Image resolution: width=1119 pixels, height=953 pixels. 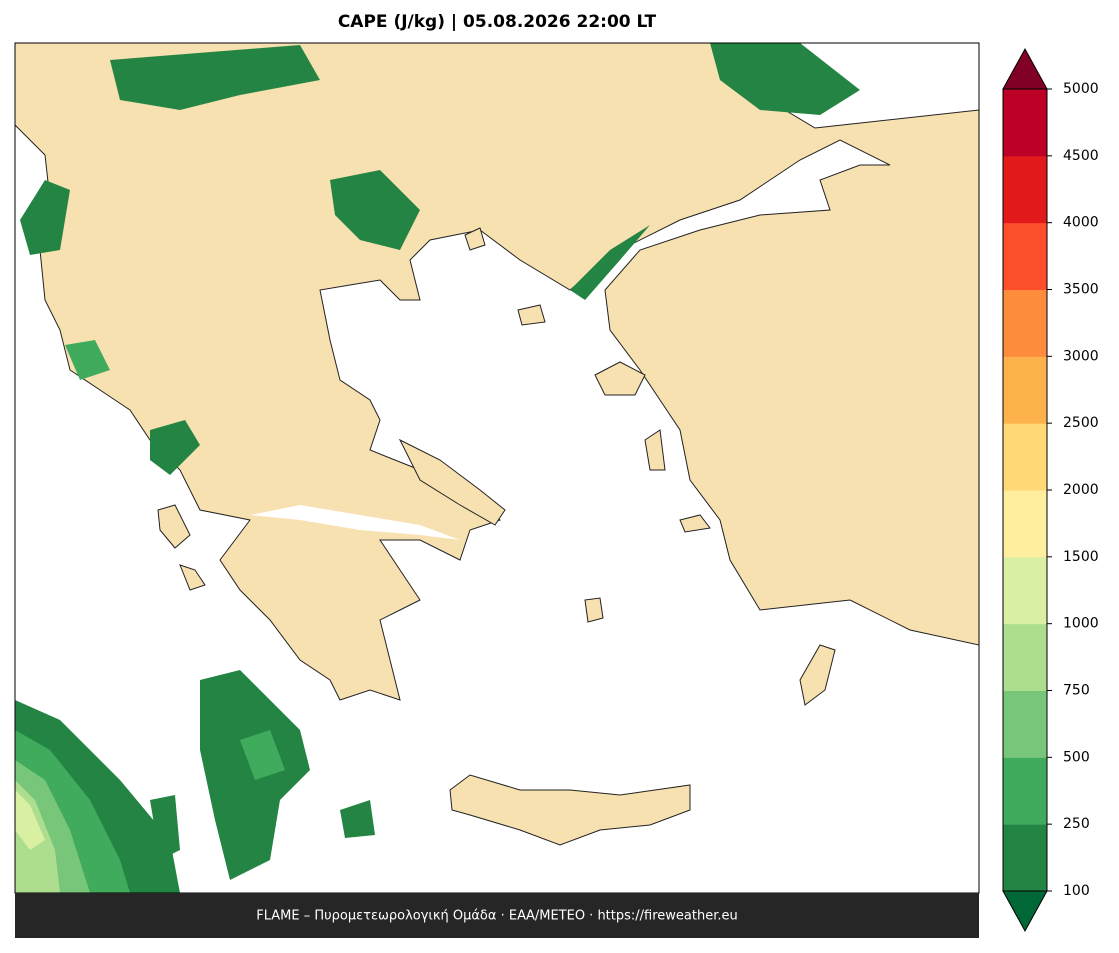 What do you see at coordinates (475, 239) in the screenshot?
I see `thasos` at bounding box center [475, 239].